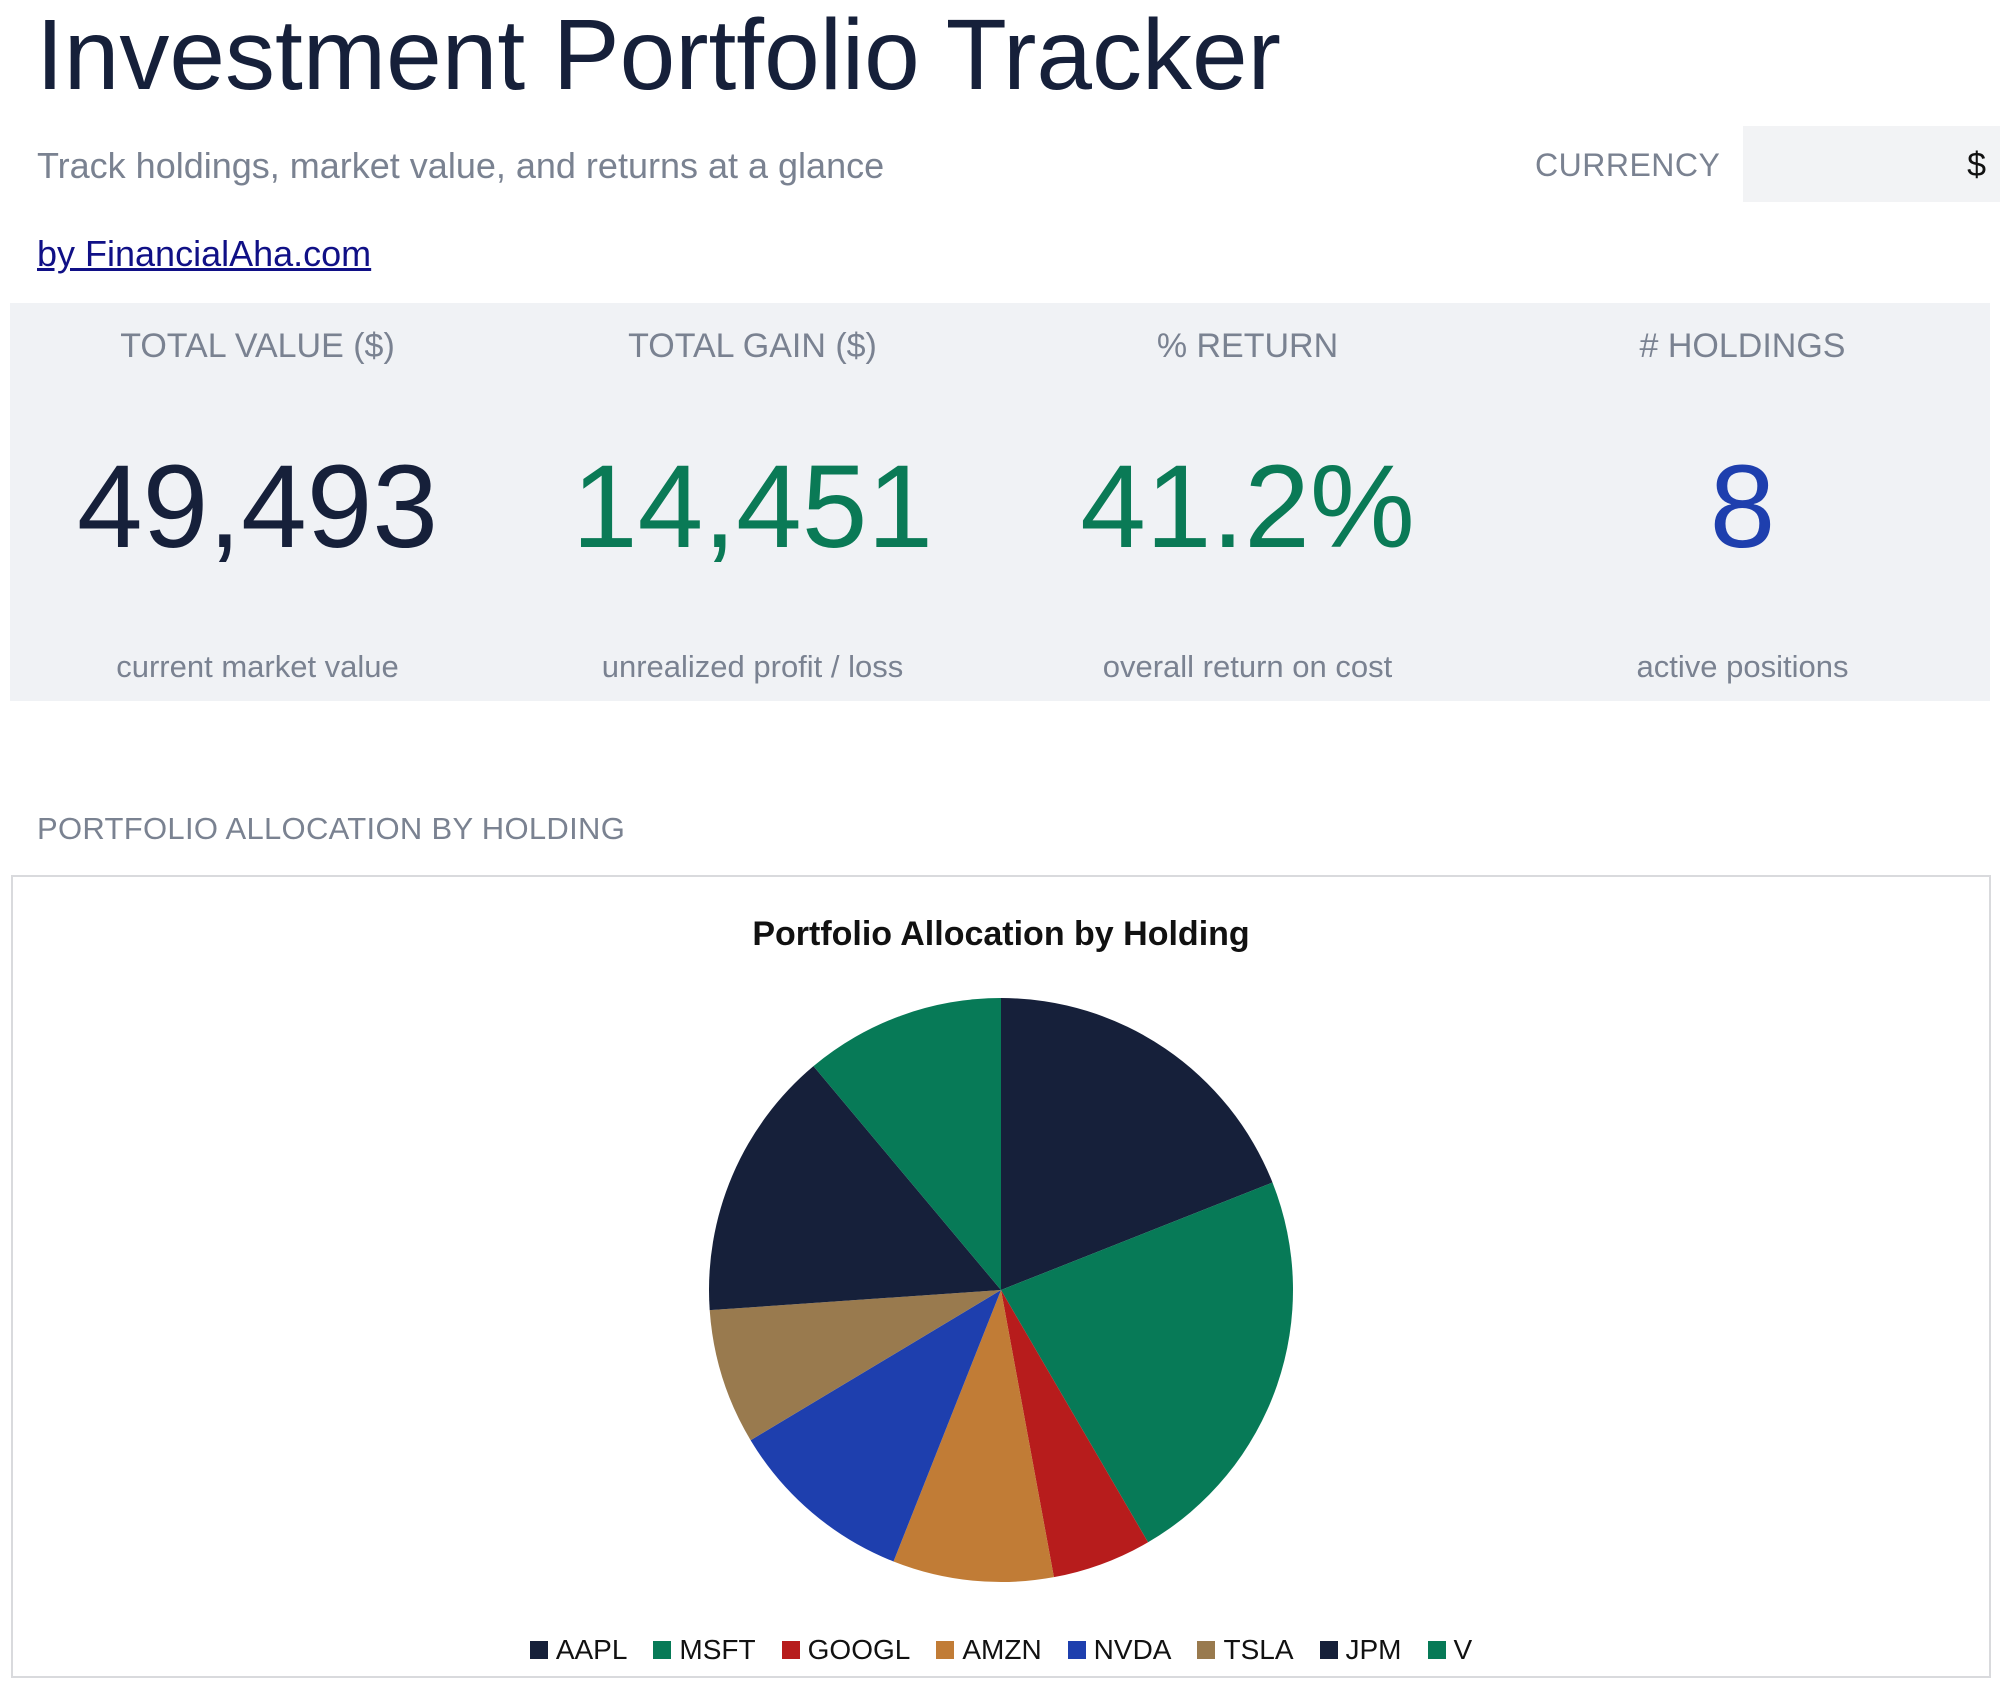 This screenshot has width=2000, height=1687. I want to click on page-title: Investment Portfolio Tracker, so click(658, 55).